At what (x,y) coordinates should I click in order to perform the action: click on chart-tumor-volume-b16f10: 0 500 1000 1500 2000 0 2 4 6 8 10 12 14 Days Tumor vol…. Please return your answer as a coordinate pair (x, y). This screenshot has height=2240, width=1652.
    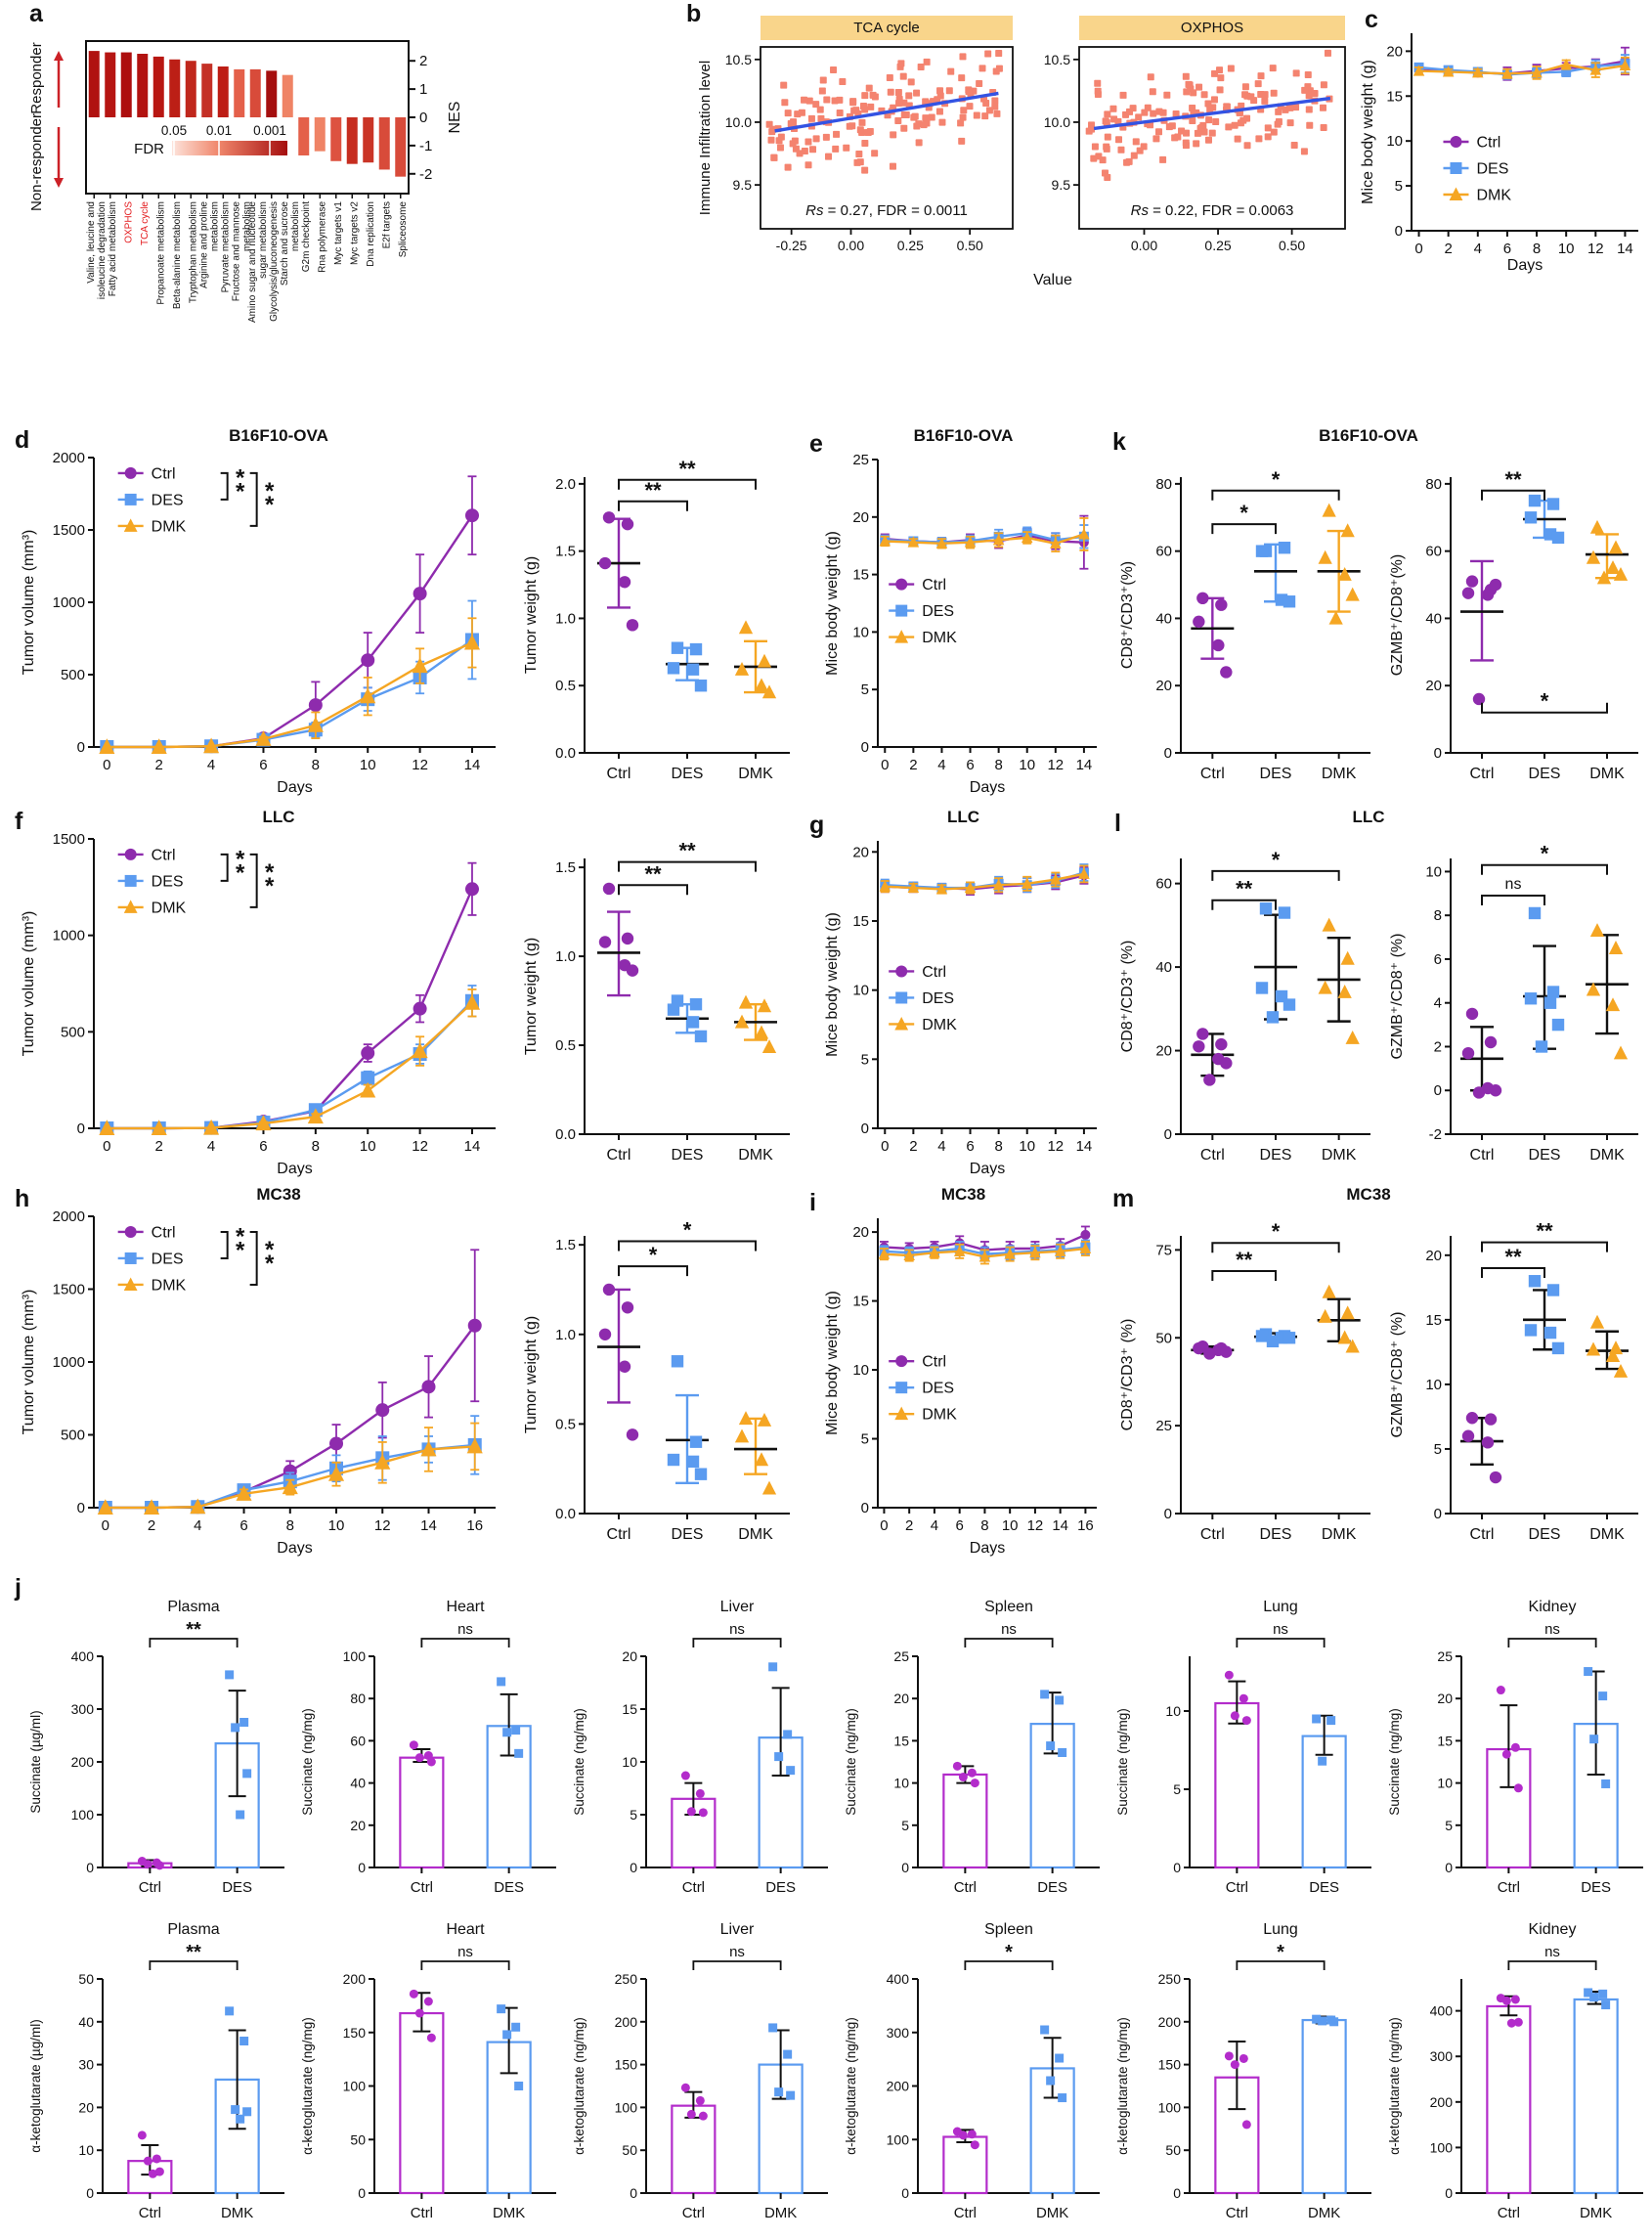
    Looking at the image, I should click on (264, 621).